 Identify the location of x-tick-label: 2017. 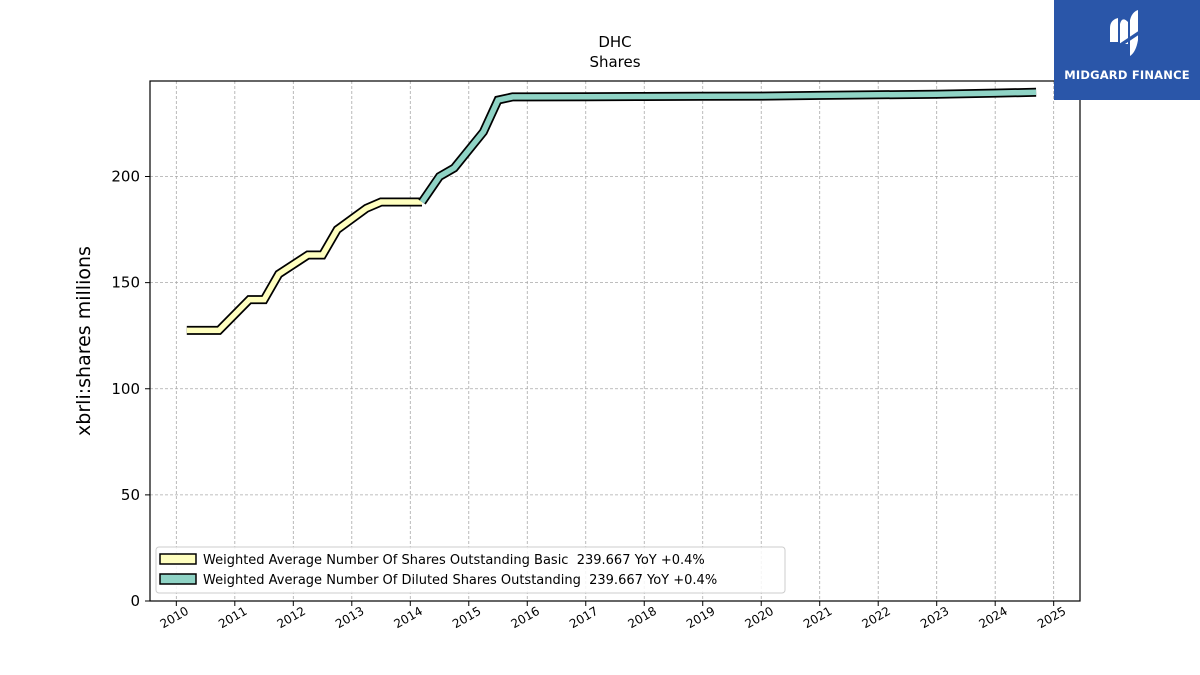
(583, 617).